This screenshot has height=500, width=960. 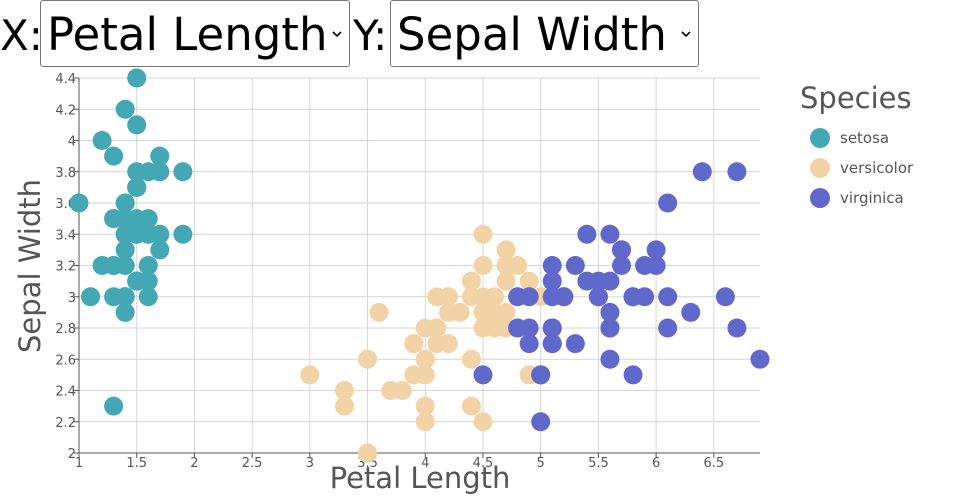 What do you see at coordinates (65, 110) in the screenshot?
I see `y-tick-label: 4.2` at bounding box center [65, 110].